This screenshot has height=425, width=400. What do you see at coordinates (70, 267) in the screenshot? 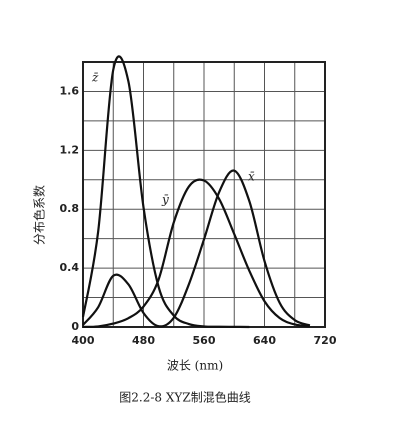
I see `y-tick-label: 0.4` at bounding box center [70, 267].